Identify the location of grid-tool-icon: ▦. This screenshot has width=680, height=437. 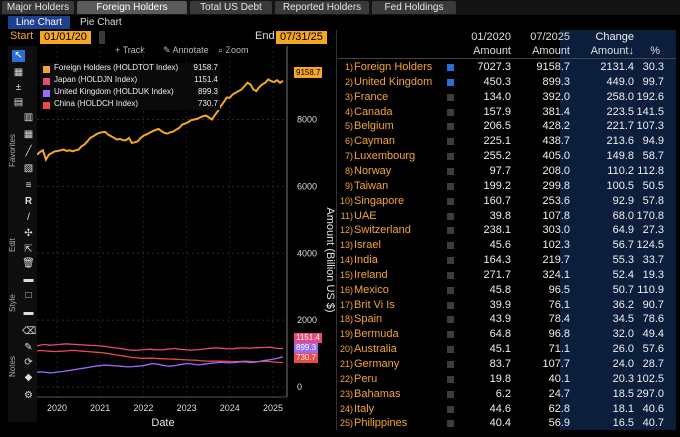
(28, 134).